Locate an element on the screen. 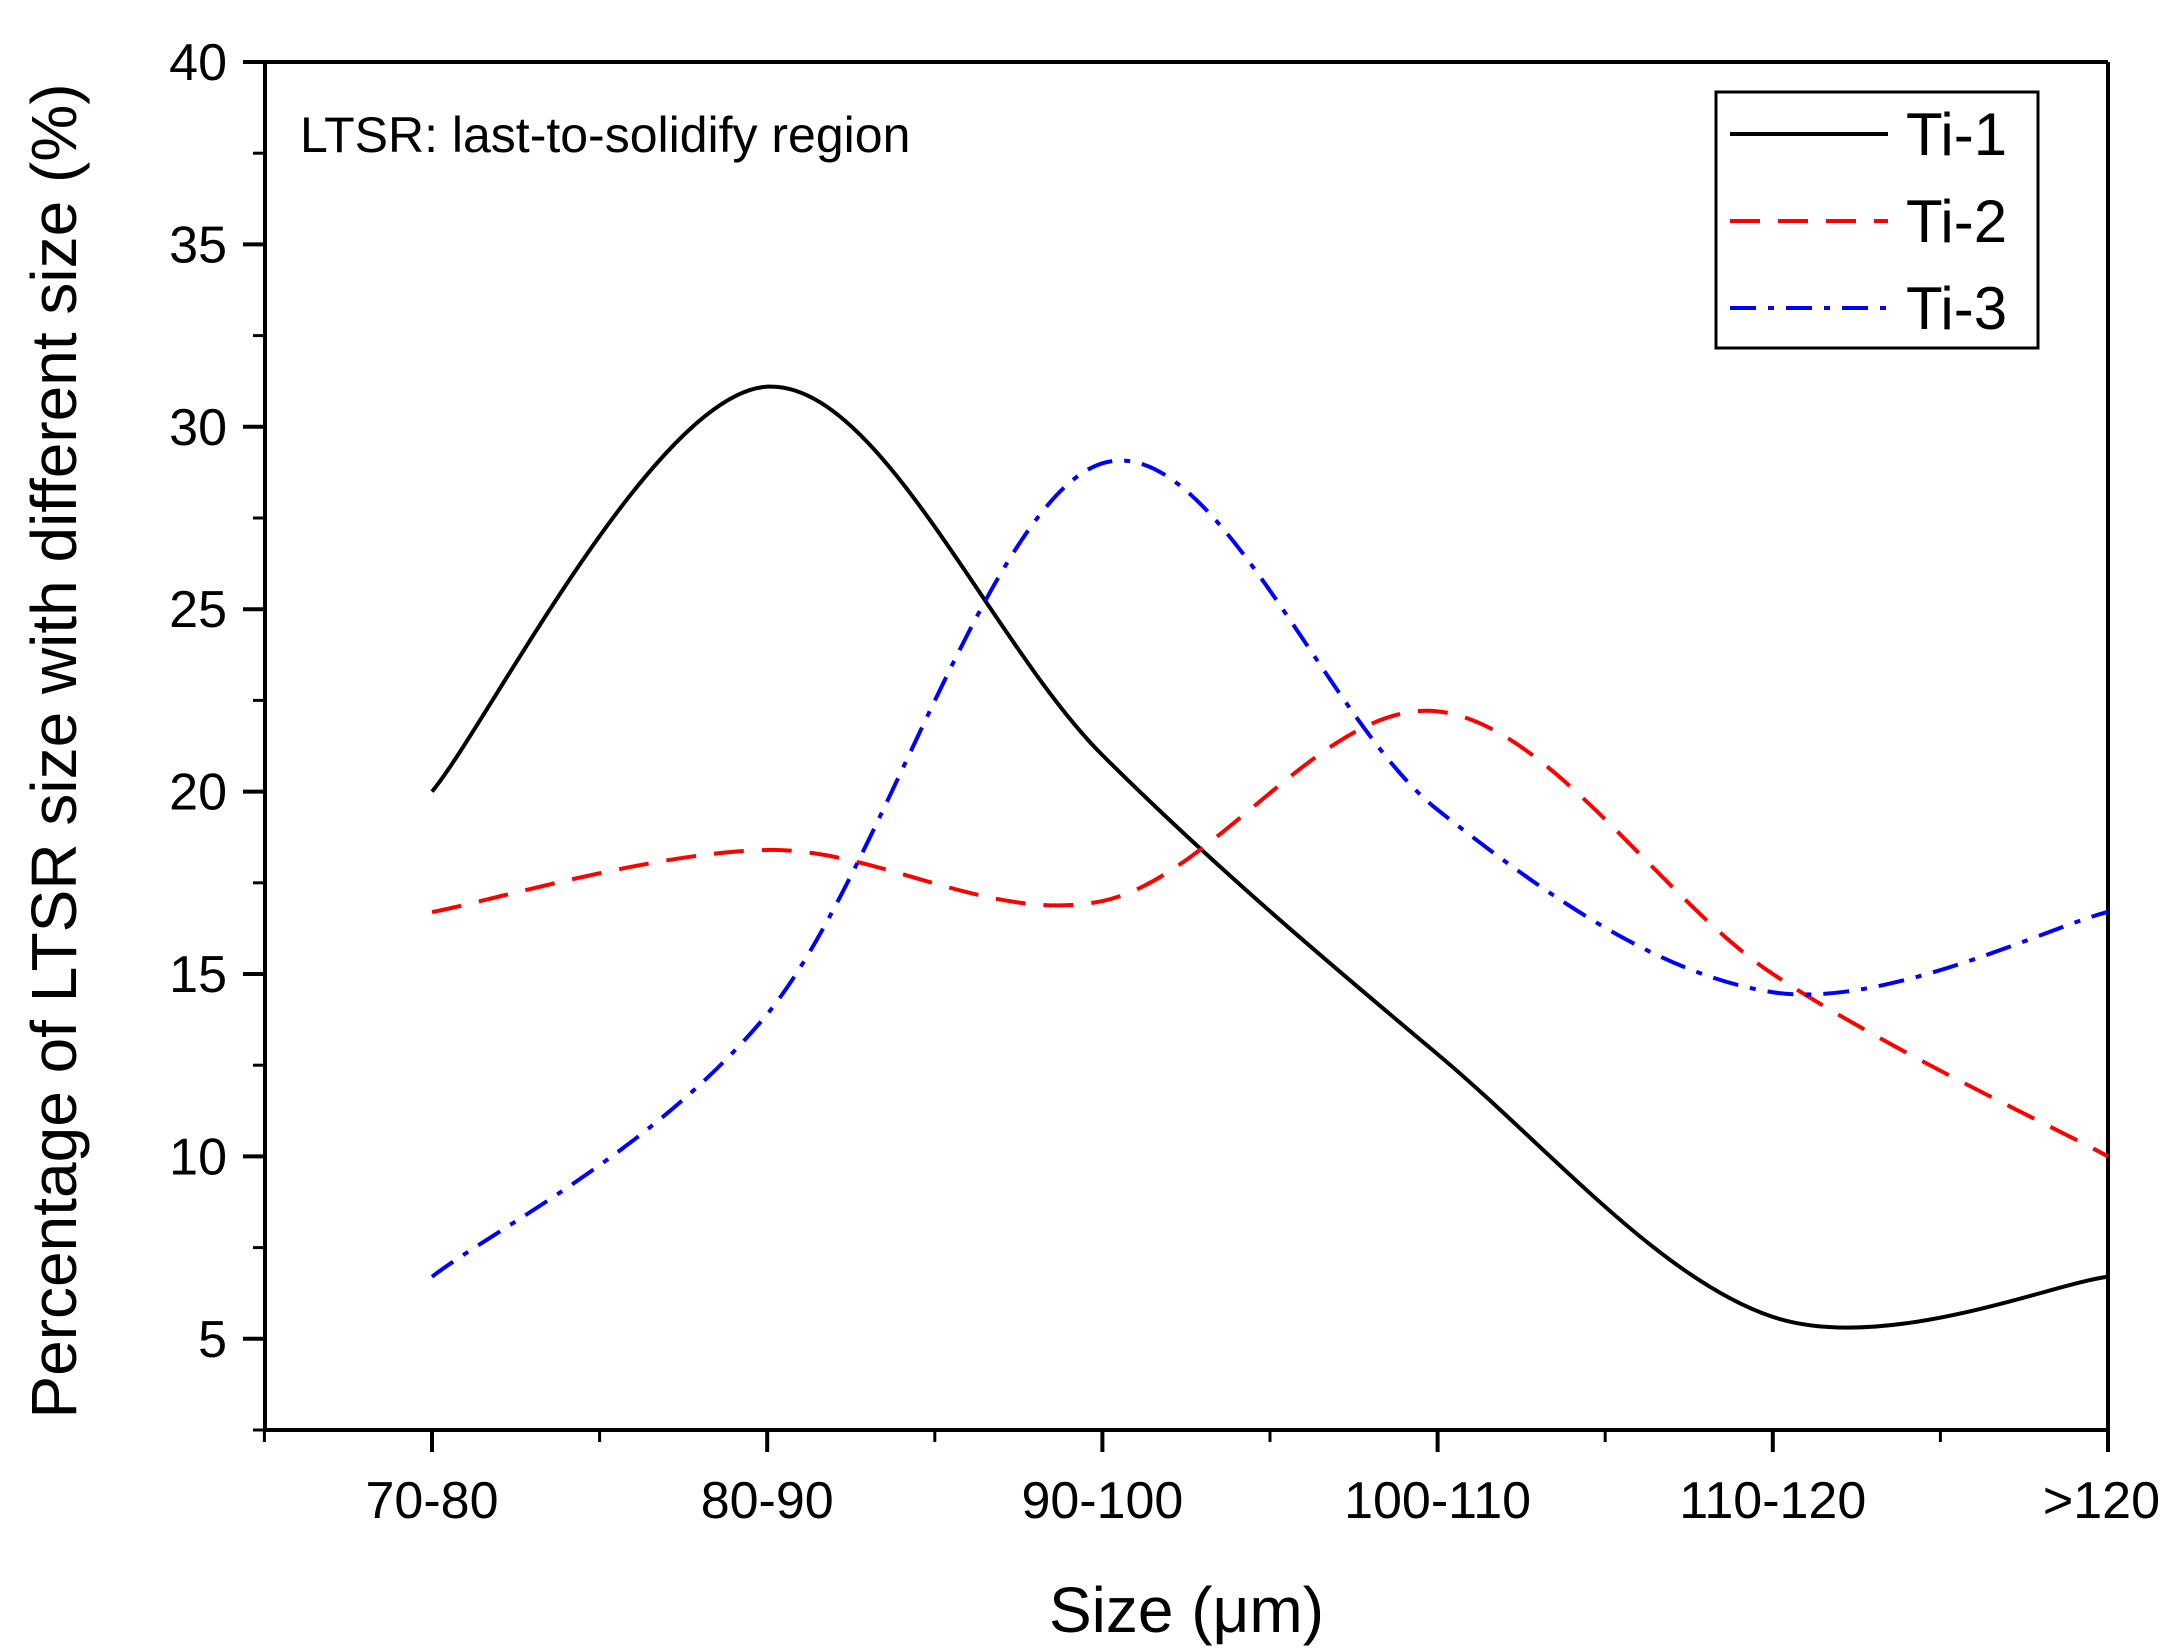 This screenshot has width=2171, height=1650. x-tick-label: 70-80 is located at coordinates (432, 1501).